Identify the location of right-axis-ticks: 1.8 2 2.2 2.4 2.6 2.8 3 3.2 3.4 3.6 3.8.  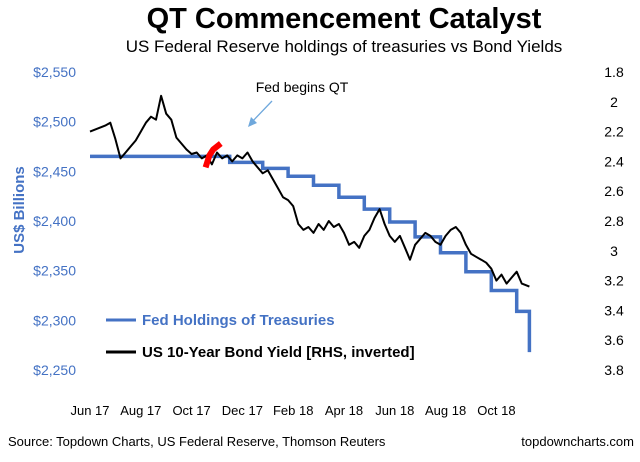
(614, 221).